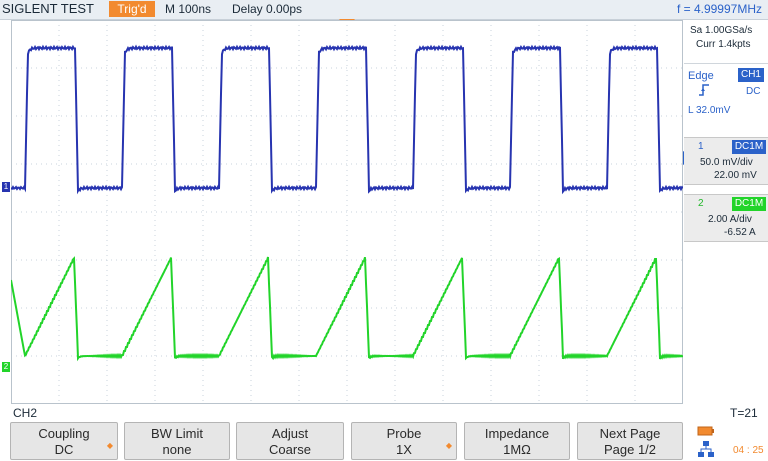 The width and height of the screenshot is (768, 461). What do you see at coordinates (630, 449) in the screenshot?
I see `next-page-menu-value: Page 1/2` at bounding box center [630, 449].